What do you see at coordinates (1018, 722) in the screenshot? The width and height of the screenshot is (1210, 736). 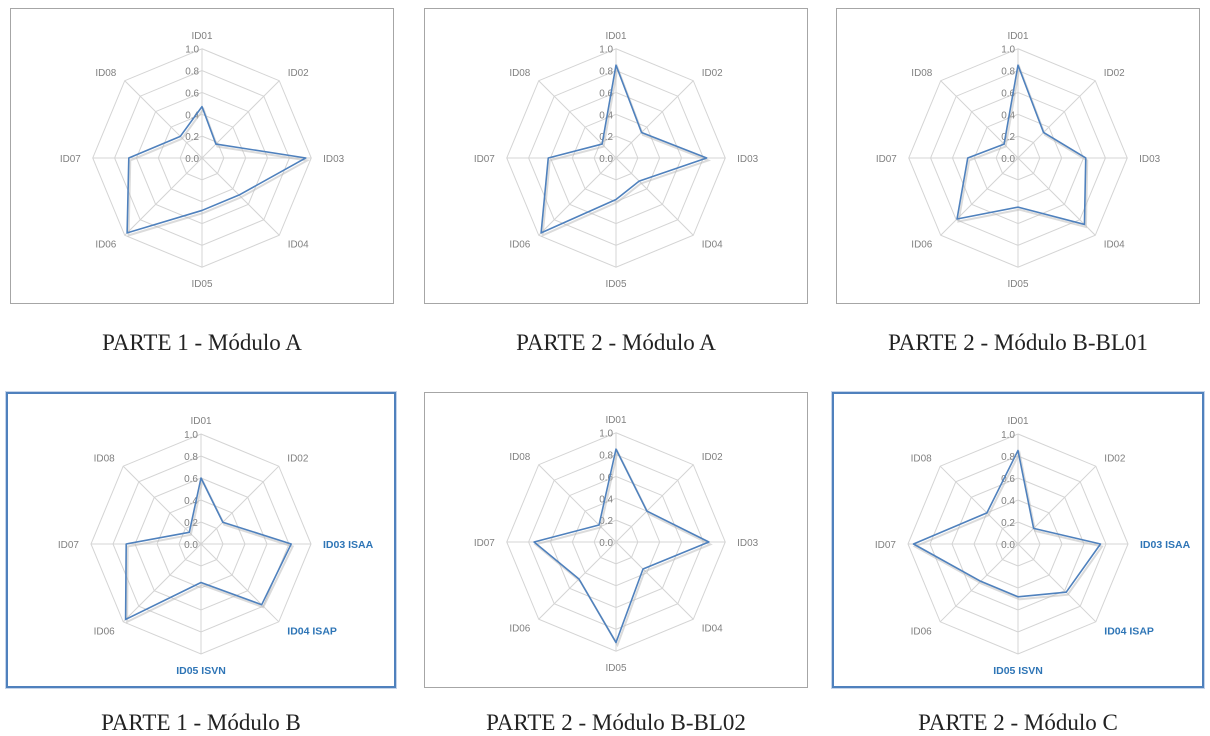 I see `chart-caption: PARTE 2 - Módulo C` at bounding box center [1018, 722].